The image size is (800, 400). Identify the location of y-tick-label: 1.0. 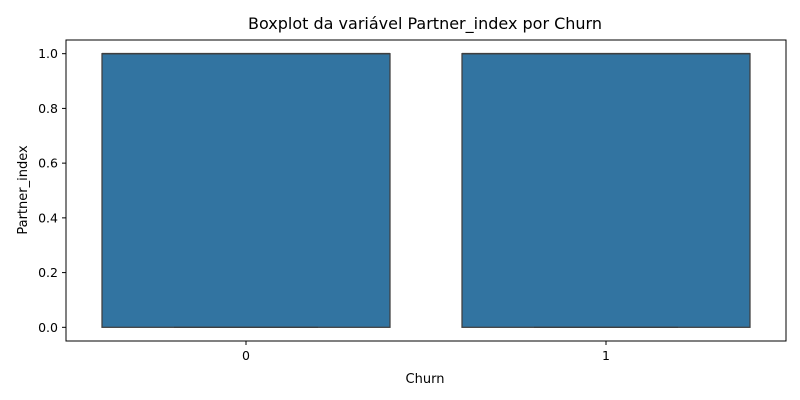
(48, 53).